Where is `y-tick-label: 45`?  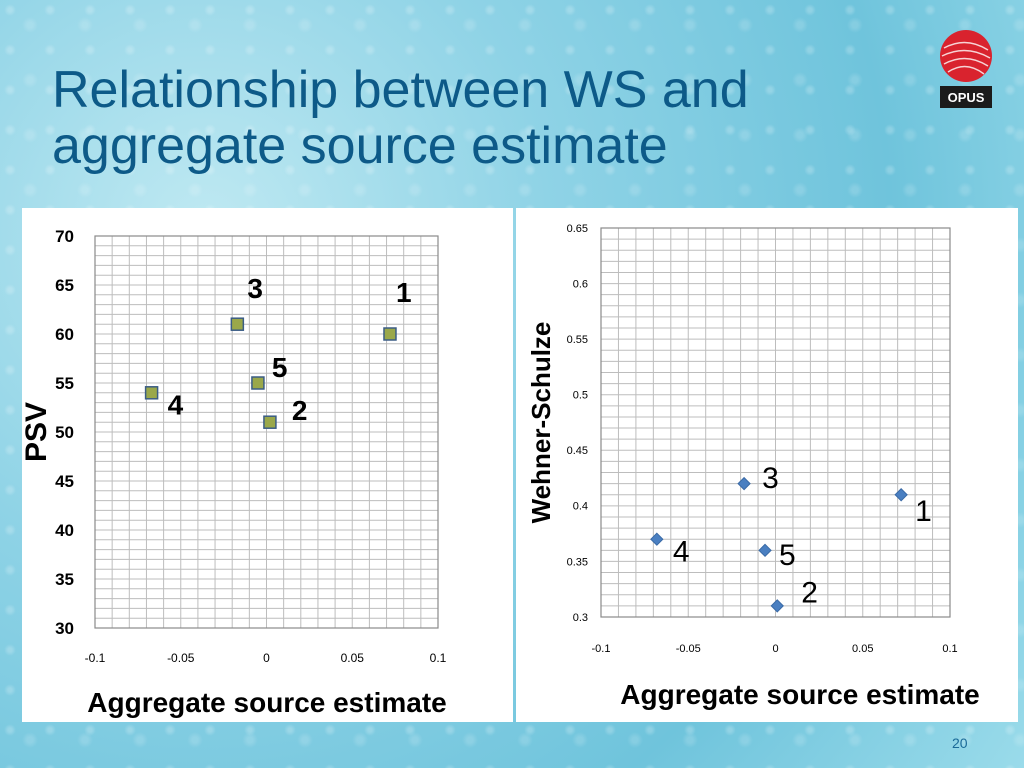 y-tick-label: 45 is located at coordinates (64, 481).